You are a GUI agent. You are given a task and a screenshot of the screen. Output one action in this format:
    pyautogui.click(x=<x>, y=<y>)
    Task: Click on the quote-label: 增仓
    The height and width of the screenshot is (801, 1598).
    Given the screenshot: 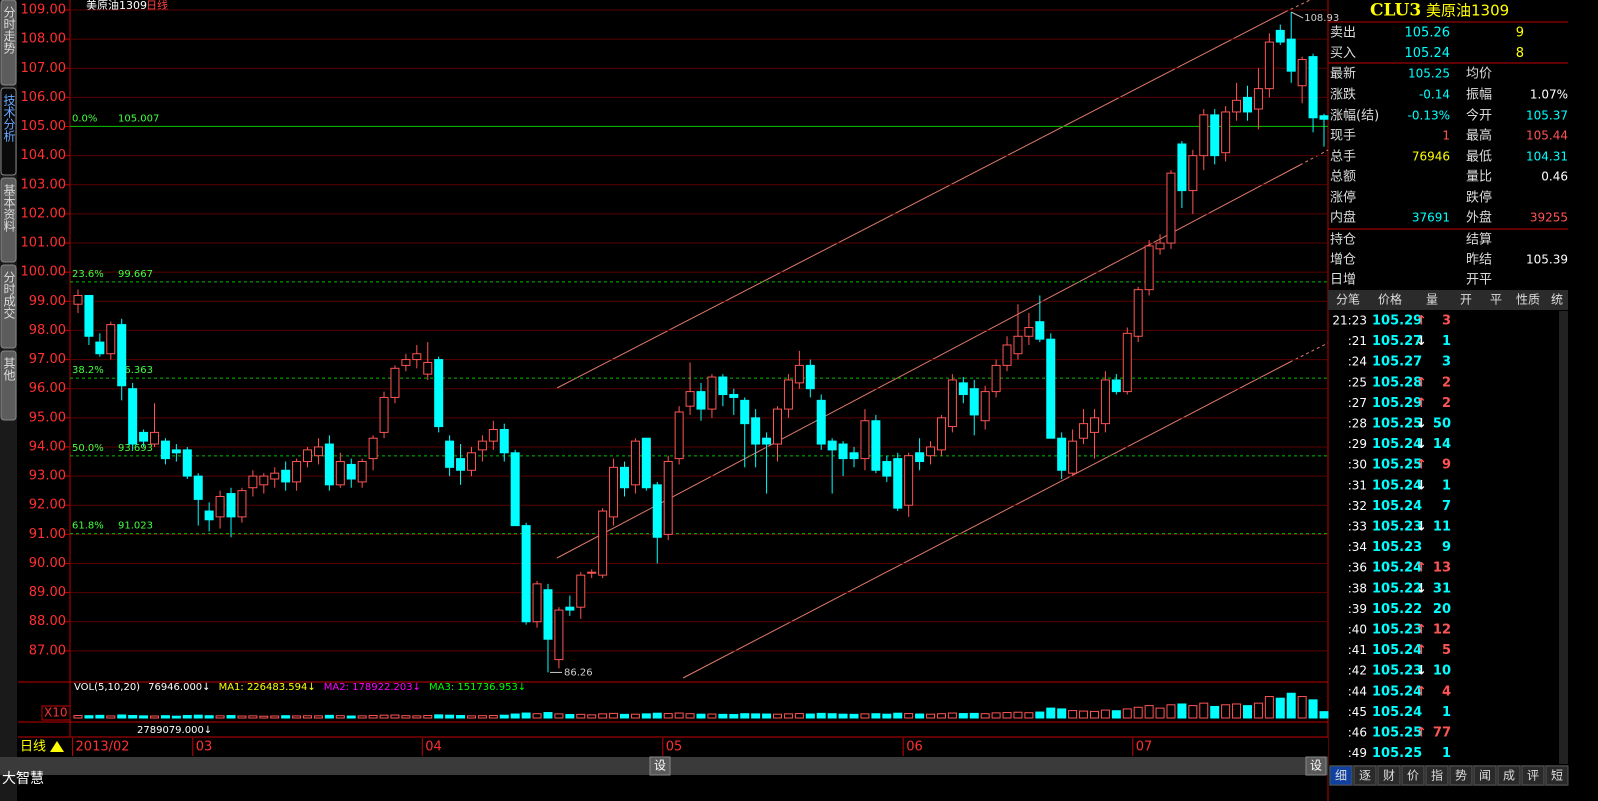 What is the action you would take?
    pyautogui.click(x=1343, y=260)
    